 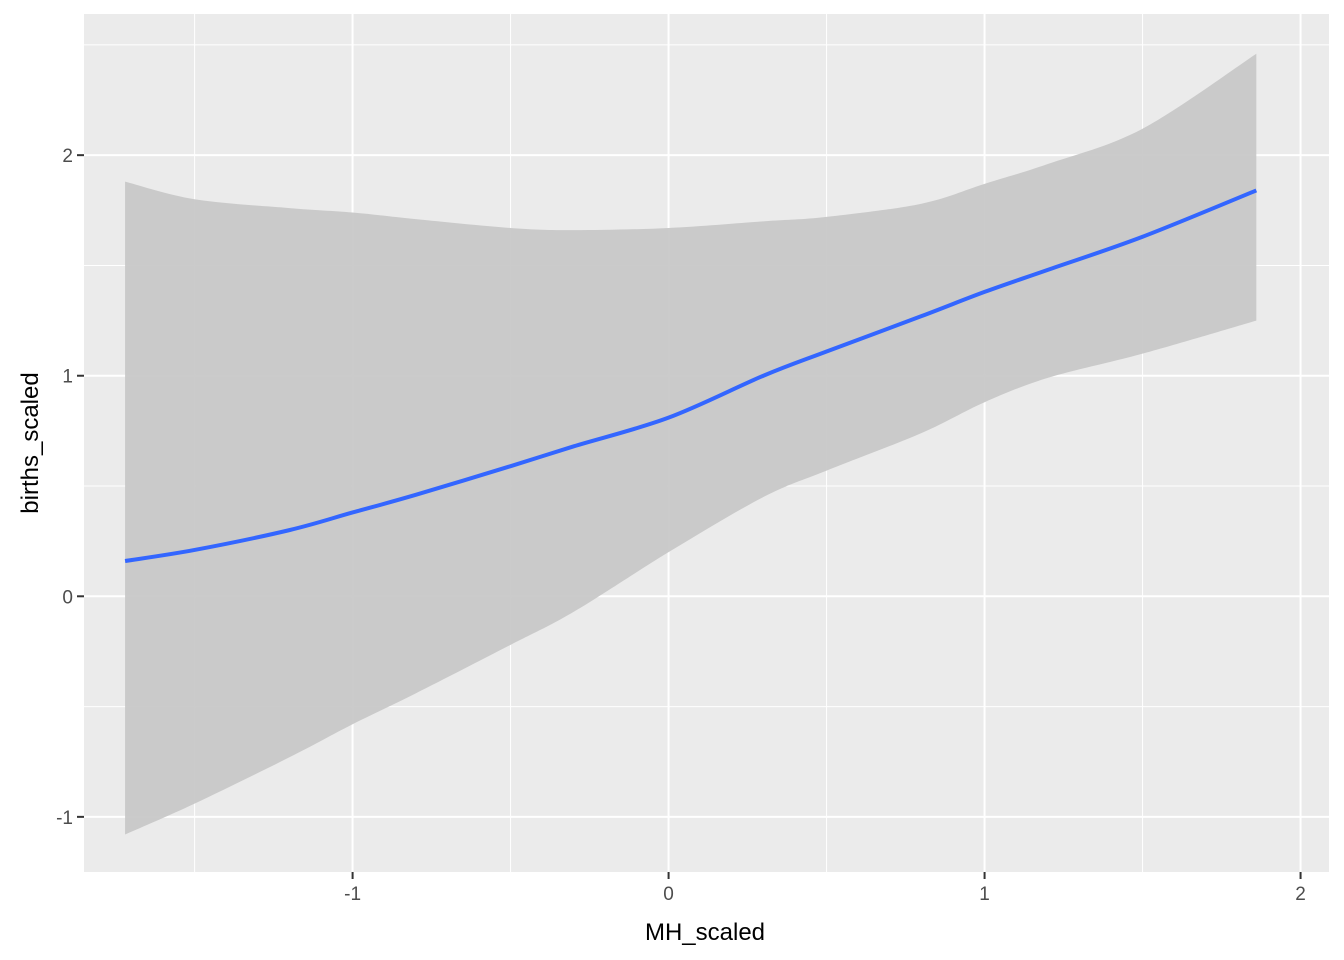 What do you see at coordinates (1300, 894) in the screenshot?
I see `x-tick-label: 2` at bounding box center [1300, 894].